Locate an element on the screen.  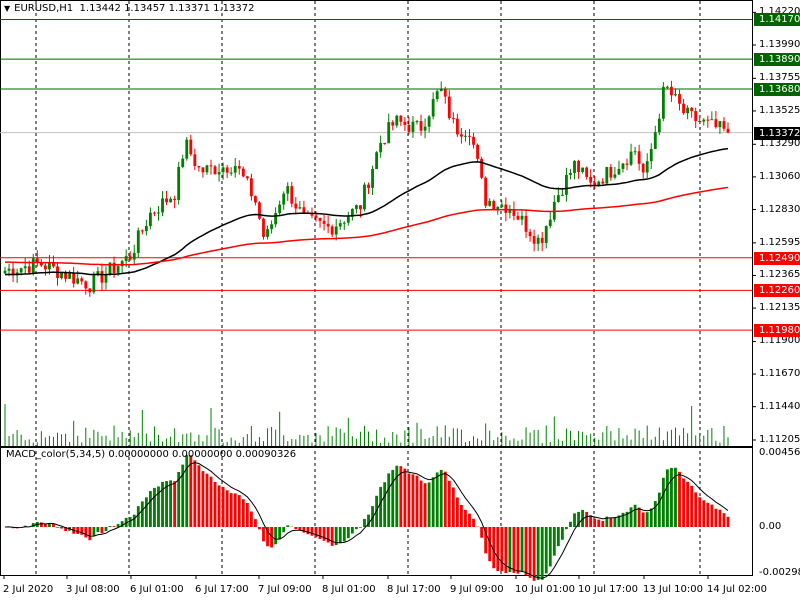
price-tick-label: 1.11670 is located at coordinates (779, 374).